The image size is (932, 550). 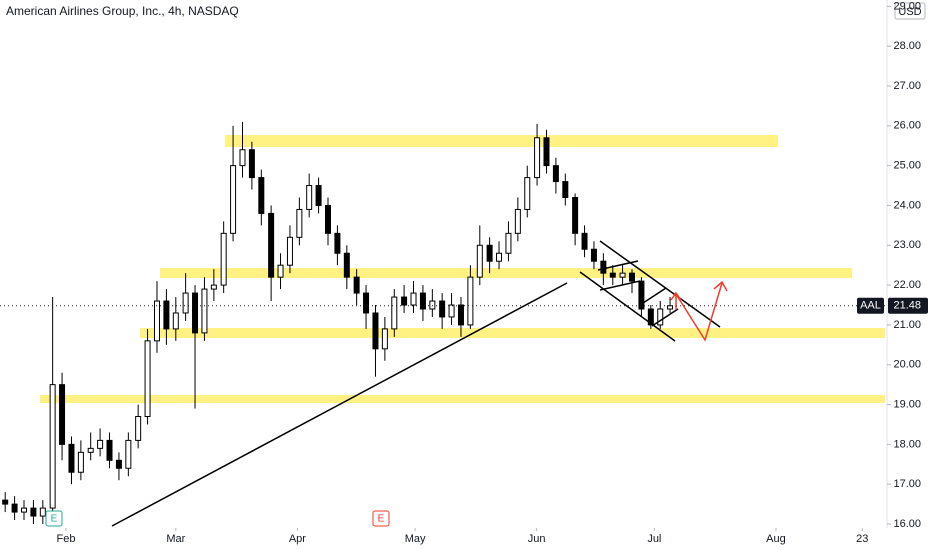 What do you see at coordinates (907, 86) in the screenshot?
I see `y-tick-label: 27.00` at bounding box center [907, 86].